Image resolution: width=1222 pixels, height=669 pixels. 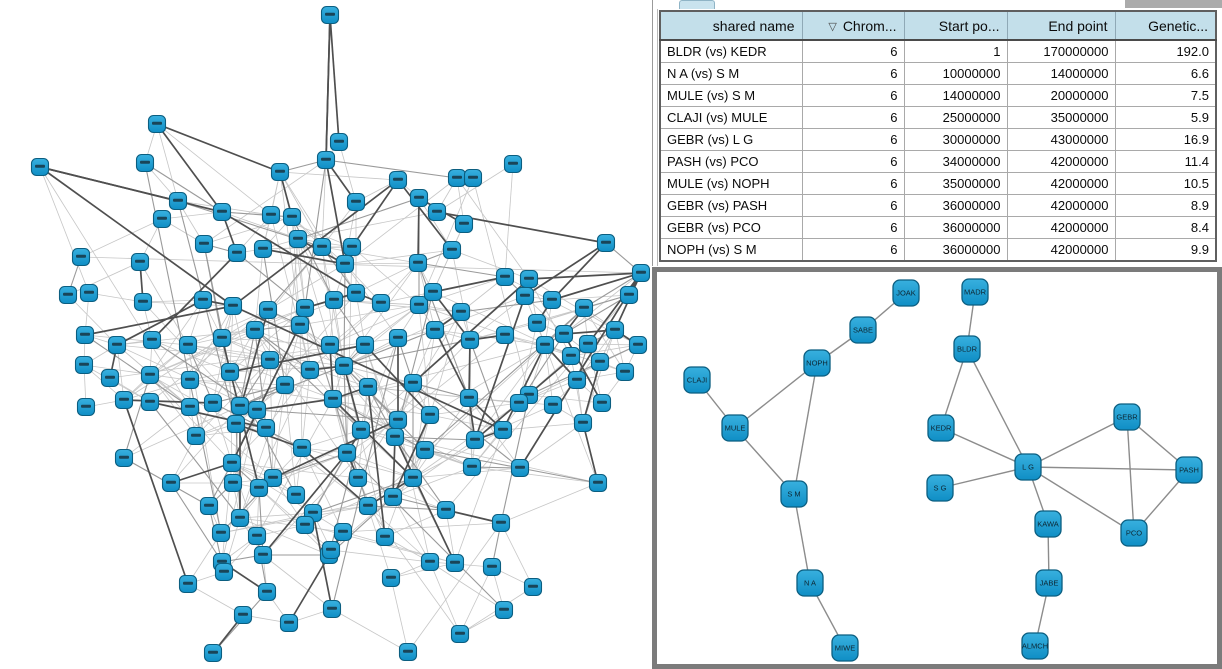 I want to click on cell-end-point: 14000000, so click(x=1061, y=73).